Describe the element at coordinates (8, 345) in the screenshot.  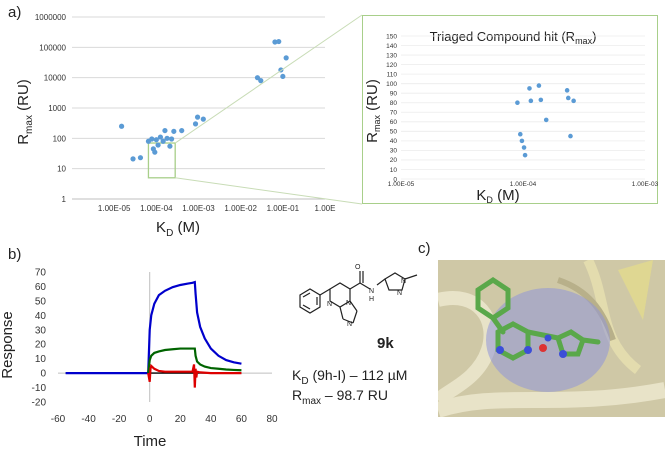
I see `sensorgram-y-axis-label: Response` at that location.